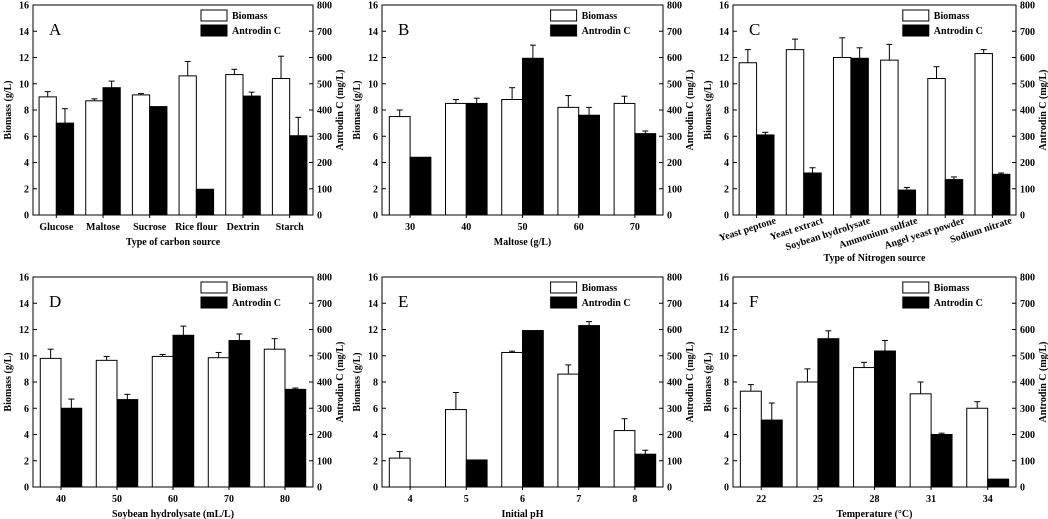 The width and height of the screenshot is (1048, 519). What do you see at coordinates (196, 227) in the screenshot?
I see `x-tick-label: Rice flour` at bounding box center [196, 227].